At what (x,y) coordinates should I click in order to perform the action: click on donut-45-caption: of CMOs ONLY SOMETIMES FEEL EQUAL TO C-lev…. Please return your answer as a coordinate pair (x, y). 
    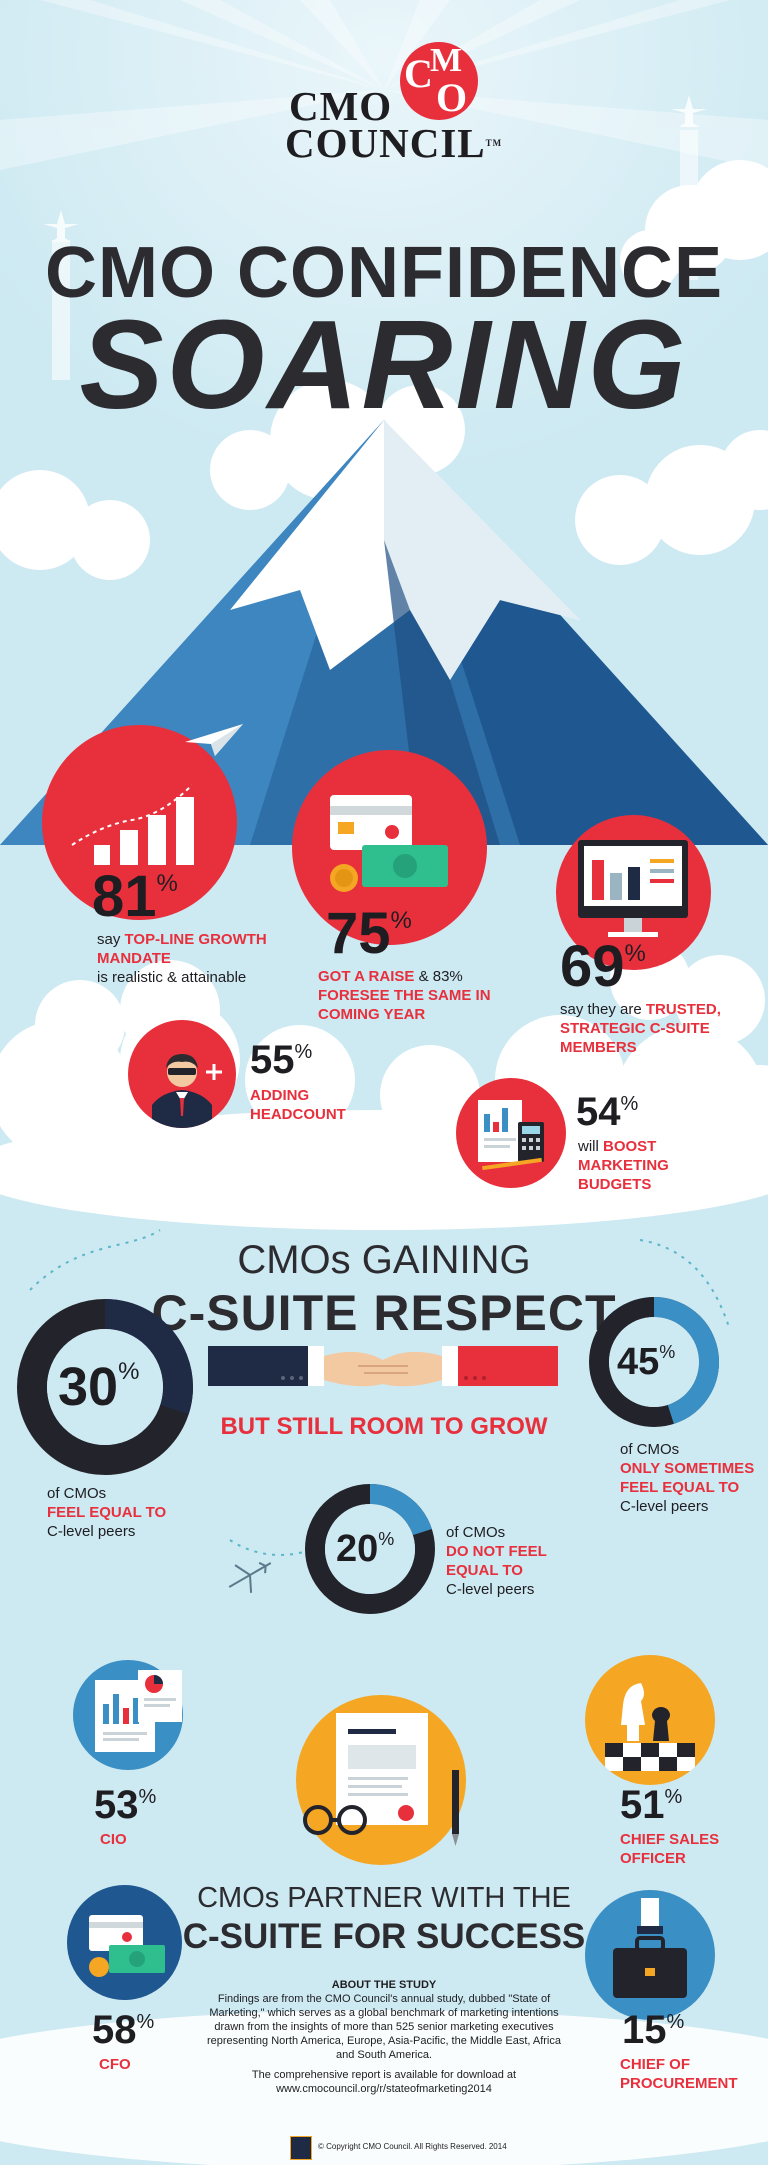
    Looking at the image, I should click on (687, 1478).